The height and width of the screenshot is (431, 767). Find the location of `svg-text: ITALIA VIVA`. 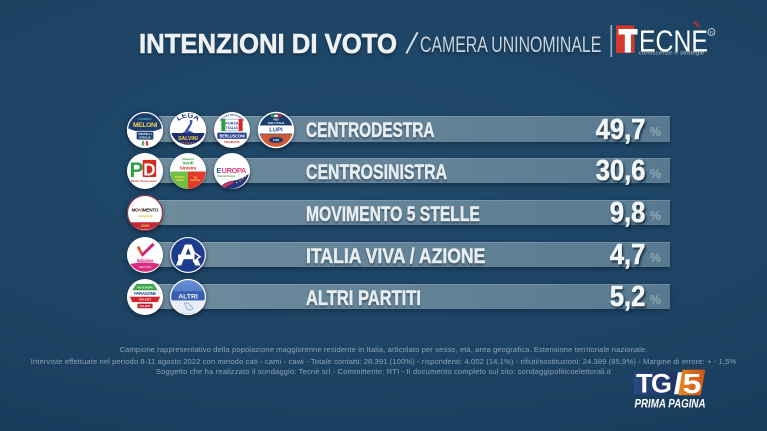

svg-text: ITALIA VIVA is located at coordinates (144, 267).